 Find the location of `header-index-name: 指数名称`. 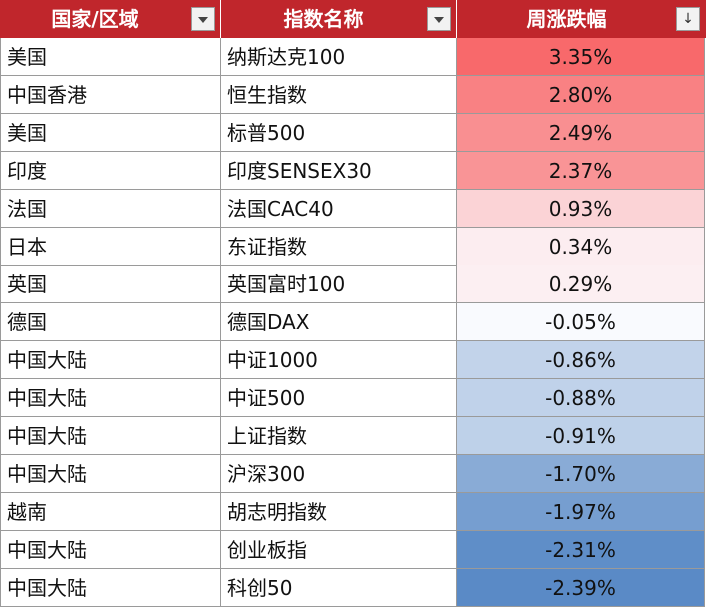

header-index-name: 指数名称 is located at coordinates (339, 19).